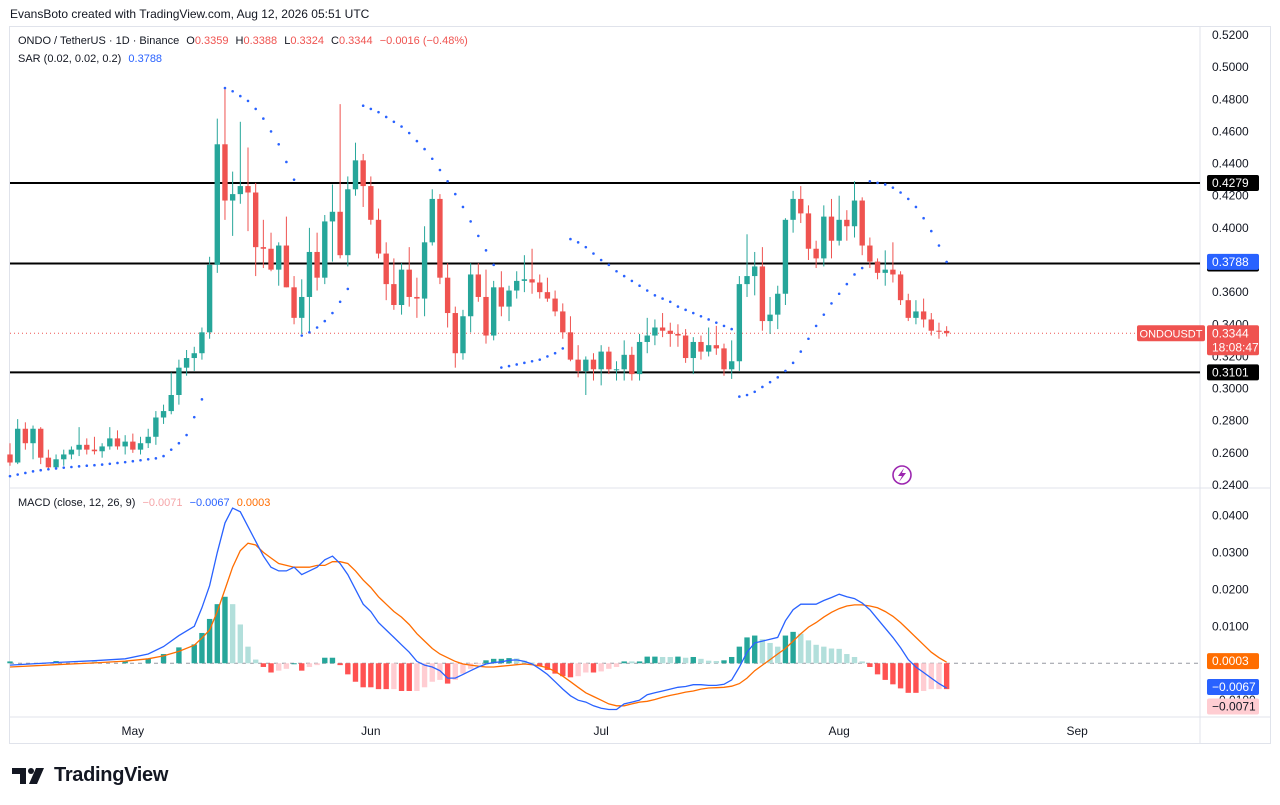 The height and width of the screenshot is (805, 1280). Describe the element at coordinates (77, 503) in the screenshot. I see `macd-label: MACD (close, 12, 26, 9)` at that location.